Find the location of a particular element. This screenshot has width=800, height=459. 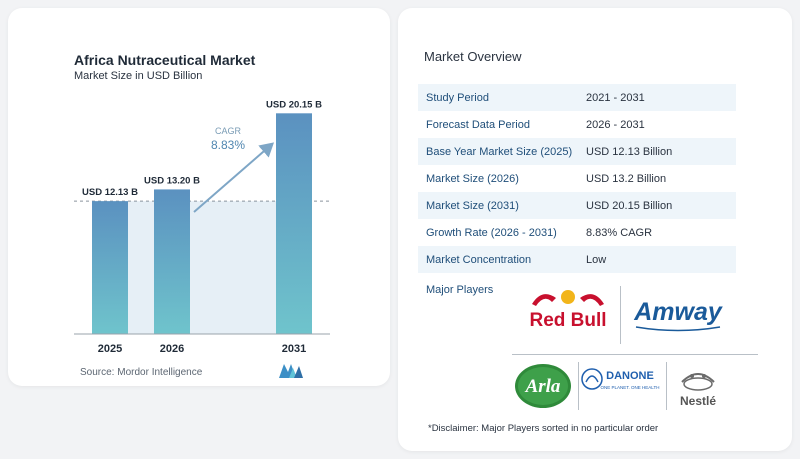

redbull-wordmark: Red Bull is located at coordinates (567, 320).